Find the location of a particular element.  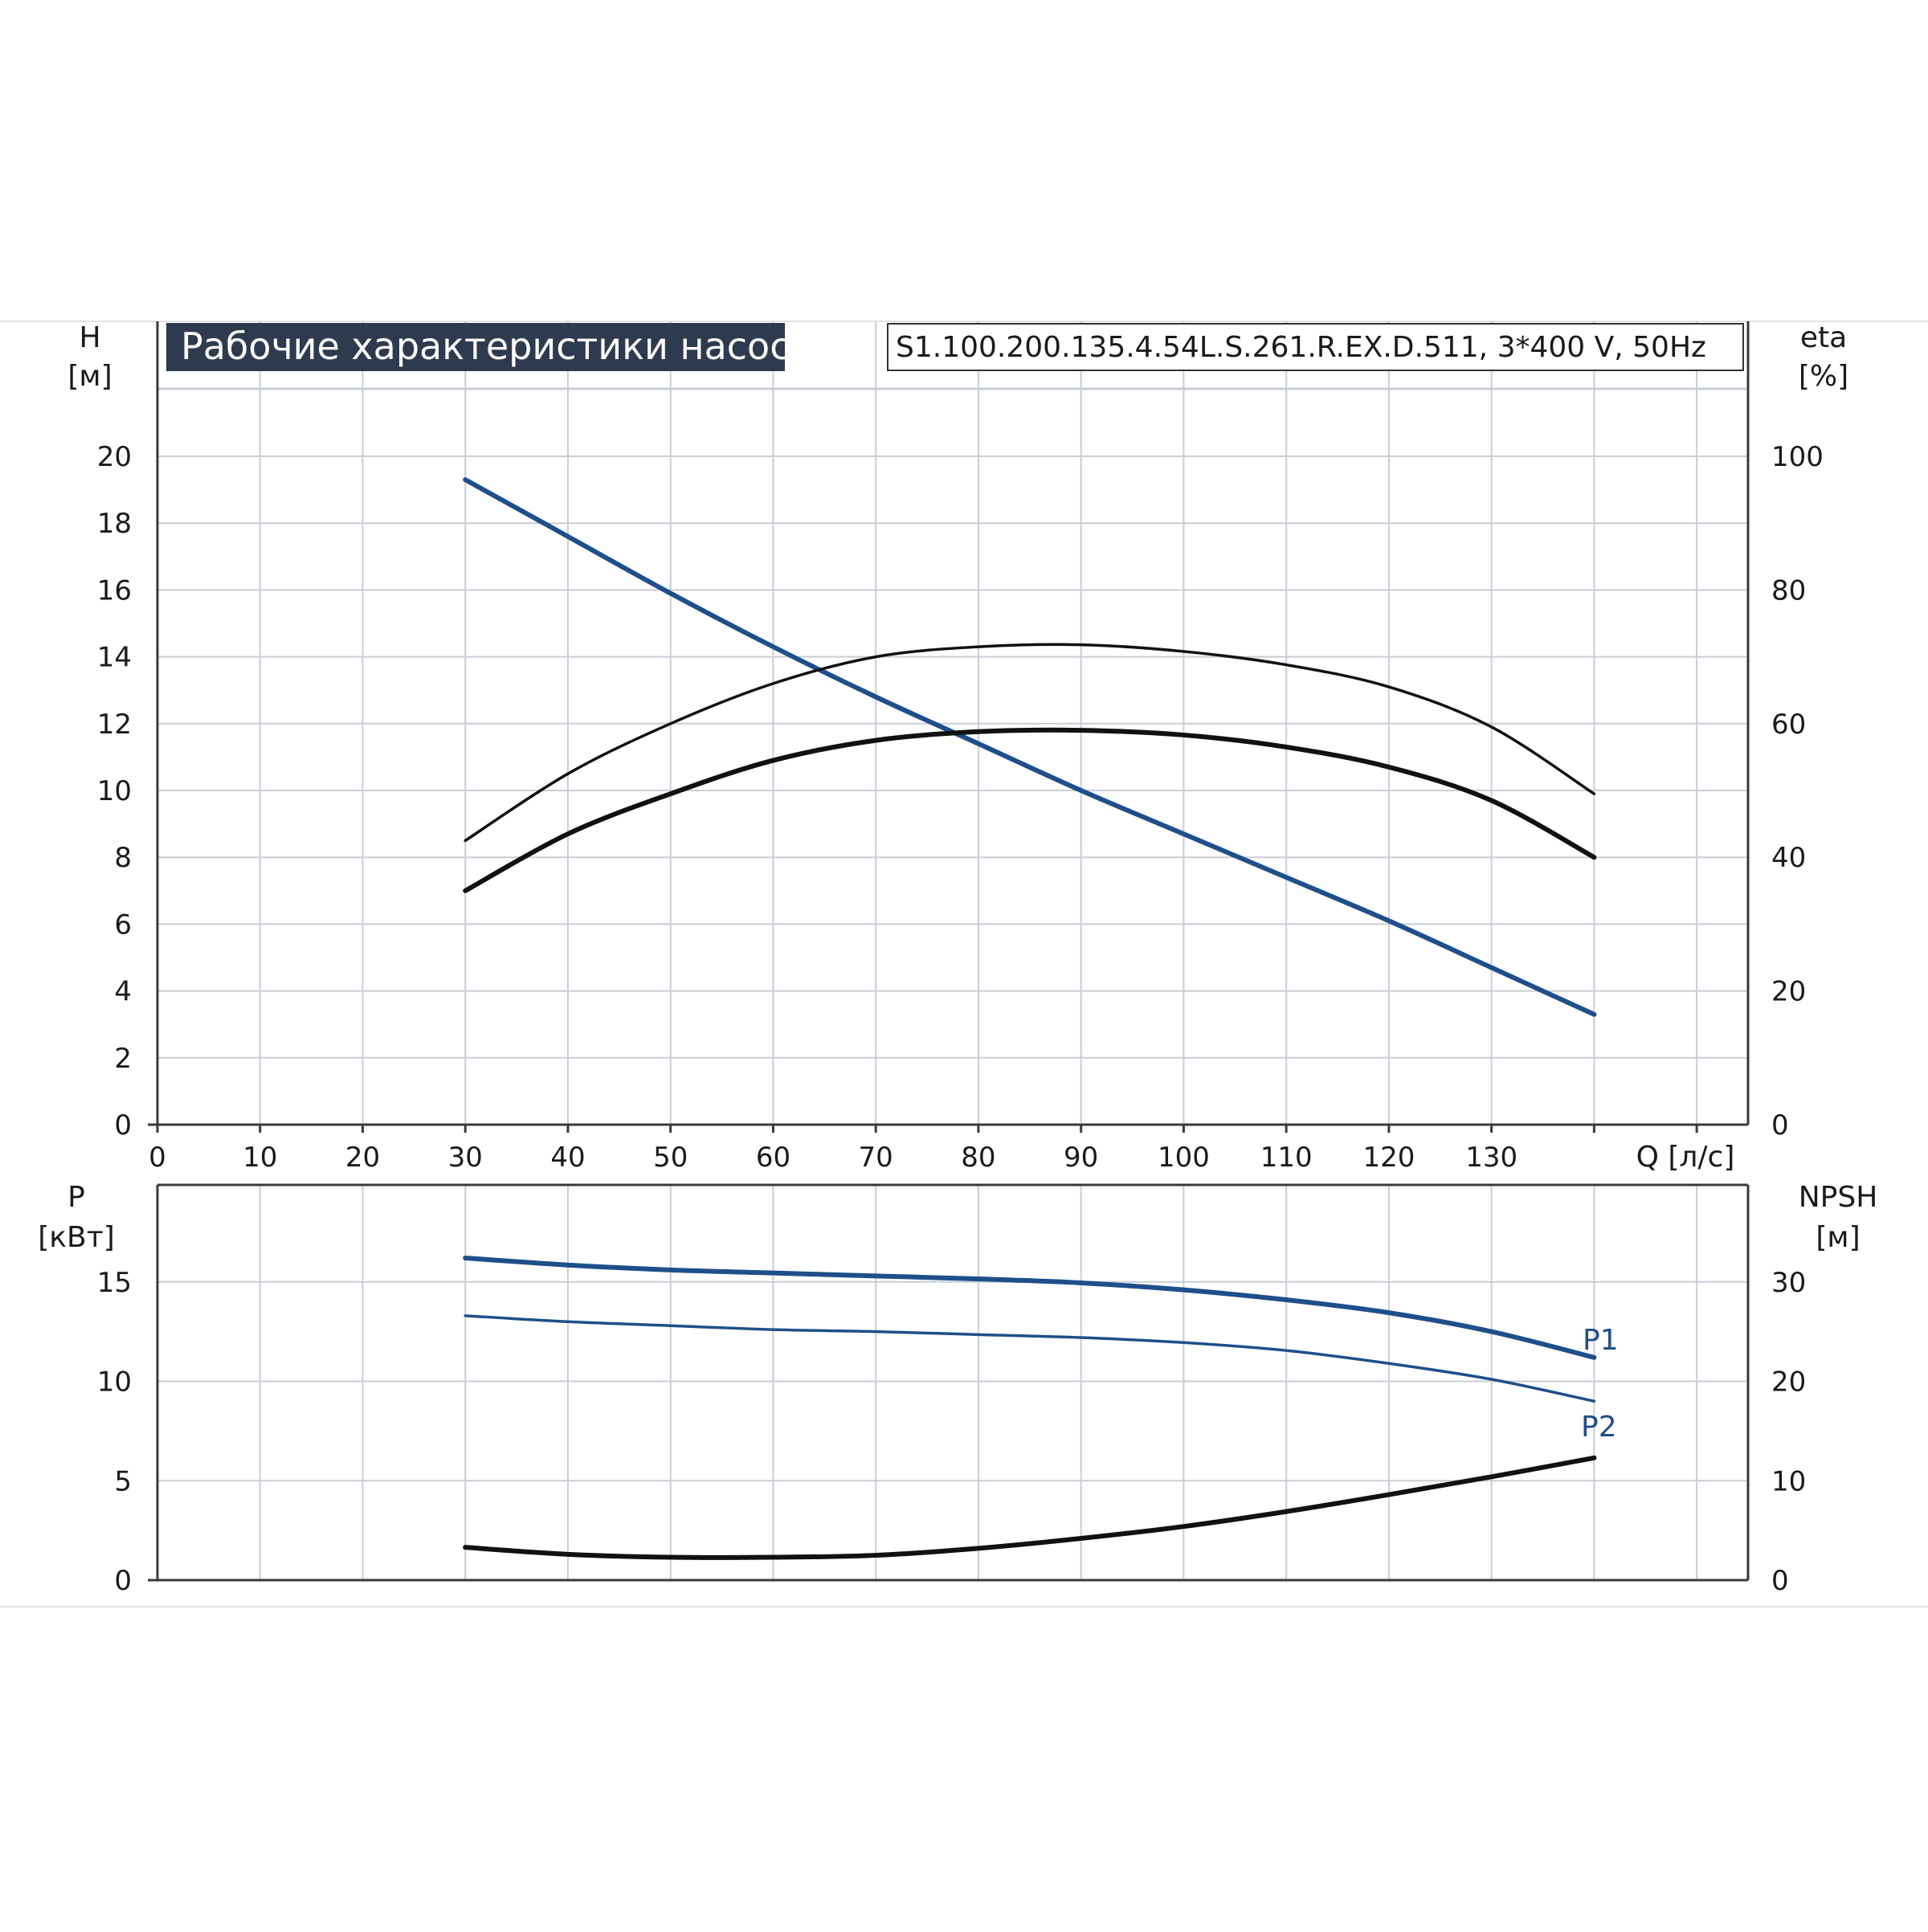

title-banner is located at coordinates (476, 347).